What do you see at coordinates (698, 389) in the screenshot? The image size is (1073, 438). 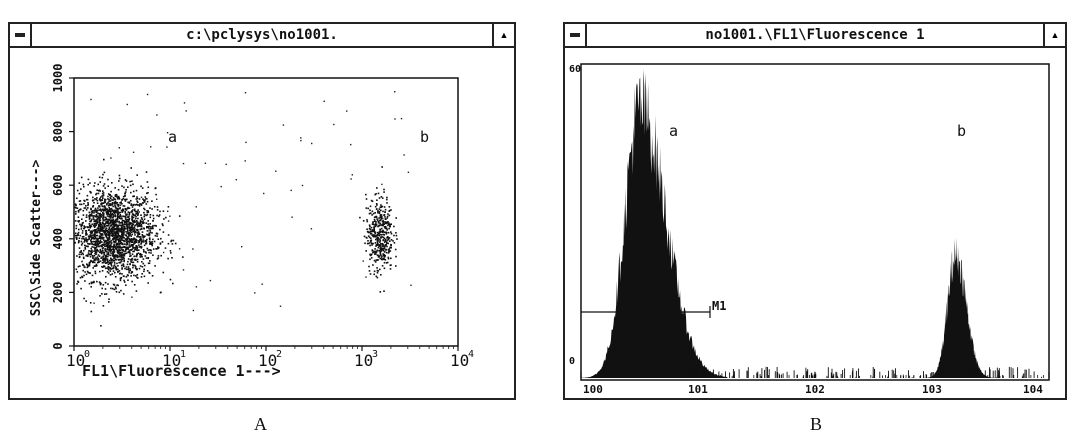 I see `x-tick-label: 101` at bounding box center [698, 389].